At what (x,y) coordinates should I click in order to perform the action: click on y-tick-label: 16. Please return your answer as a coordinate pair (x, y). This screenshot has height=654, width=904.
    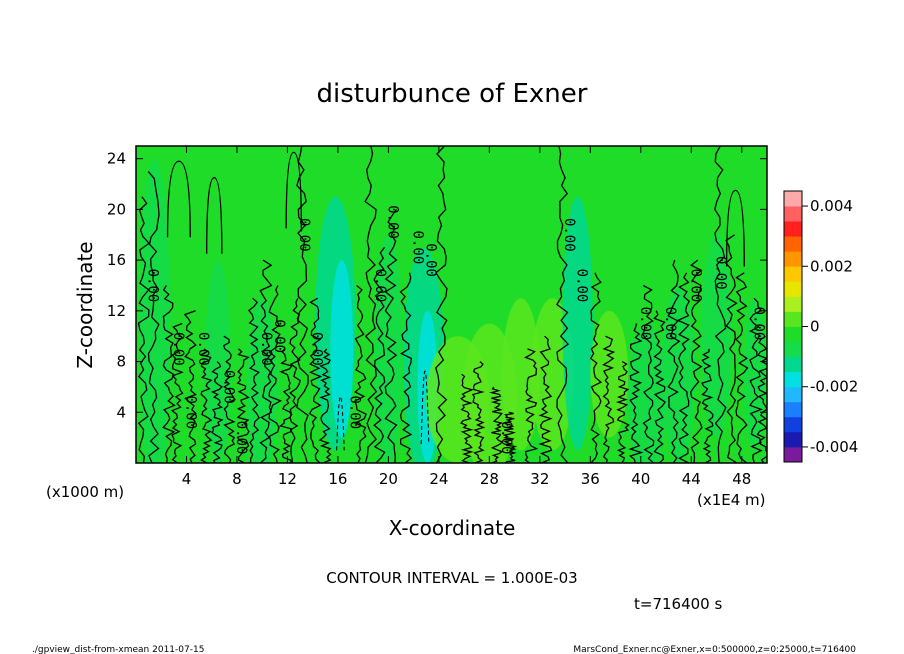
    Looking at the image, I should click on (116, 260).